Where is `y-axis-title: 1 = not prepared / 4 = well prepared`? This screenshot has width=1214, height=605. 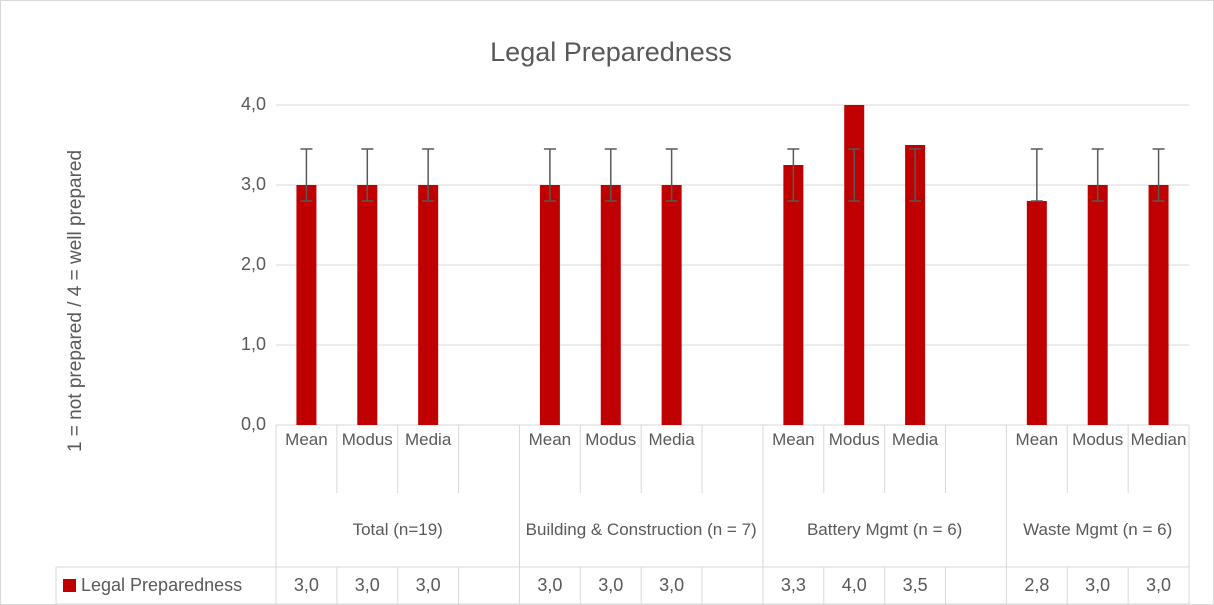
y-axis-title: 1 = not prepared / 4 = well prepared is located at coordinates (75, 301).